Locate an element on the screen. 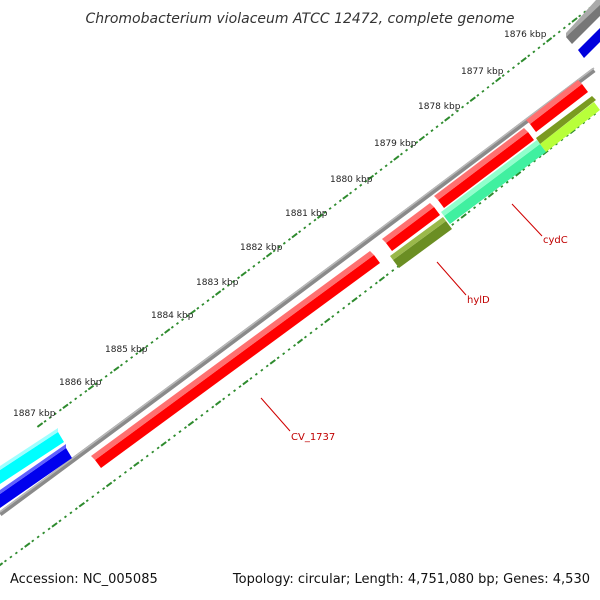 The image size is (600, 600). gene-feature-gray is located at coordinates (583, 24).